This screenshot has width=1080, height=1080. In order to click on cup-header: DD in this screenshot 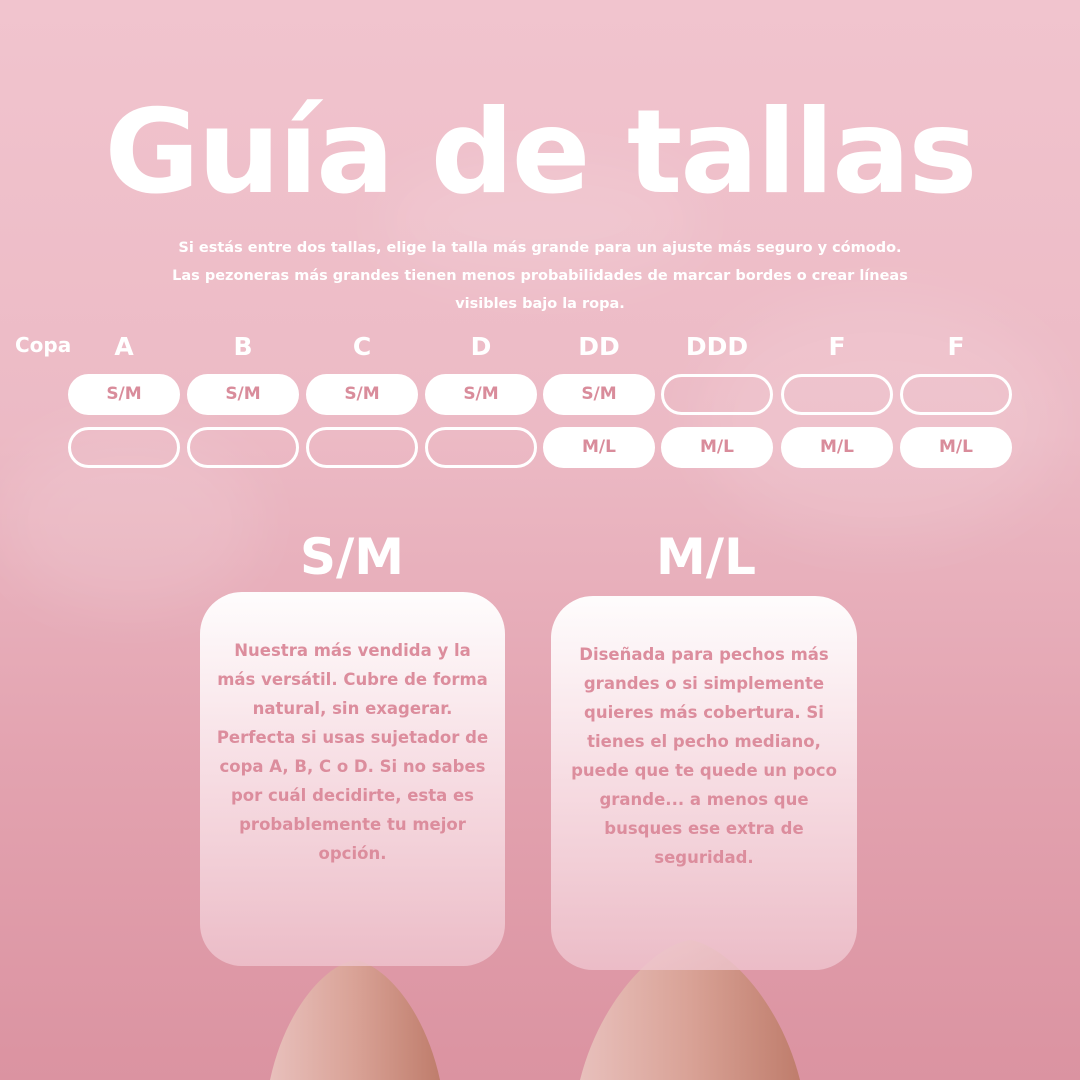, I will do `click(599, 346)`.